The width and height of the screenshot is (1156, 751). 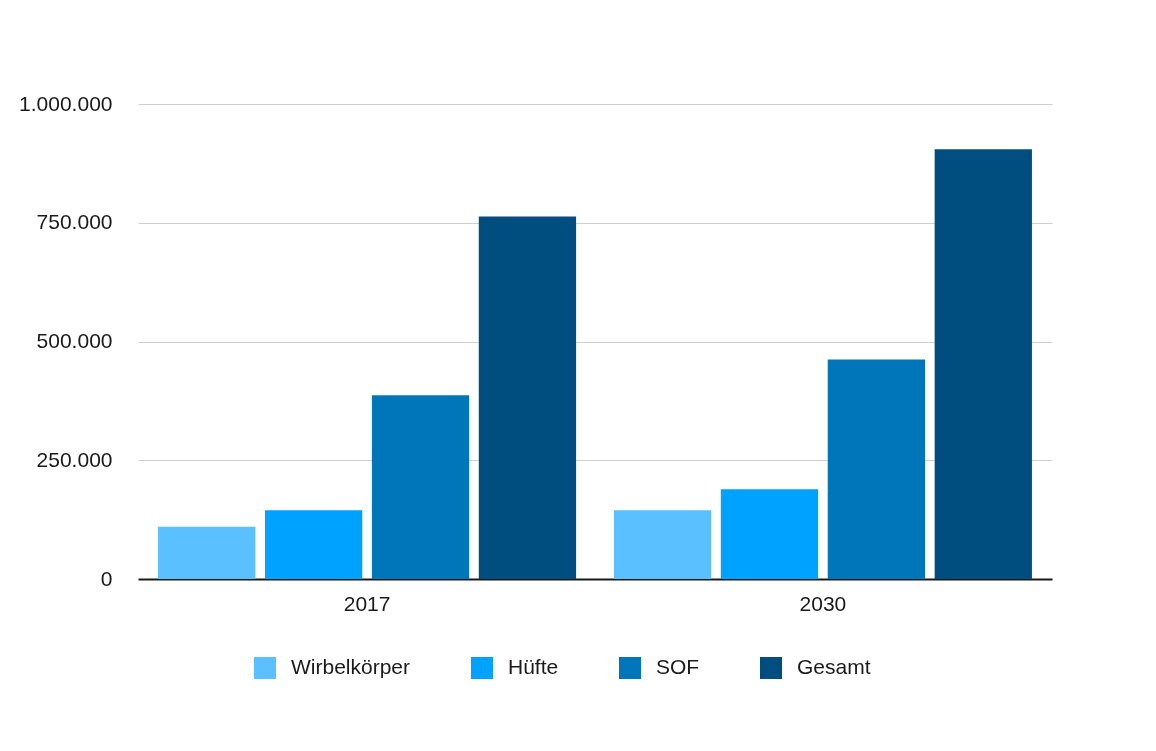 What do you see at coordinates (66, 103) in the screenshot?
I see `y-tick-label: 1.000.000` at bounding box center [66, 103].